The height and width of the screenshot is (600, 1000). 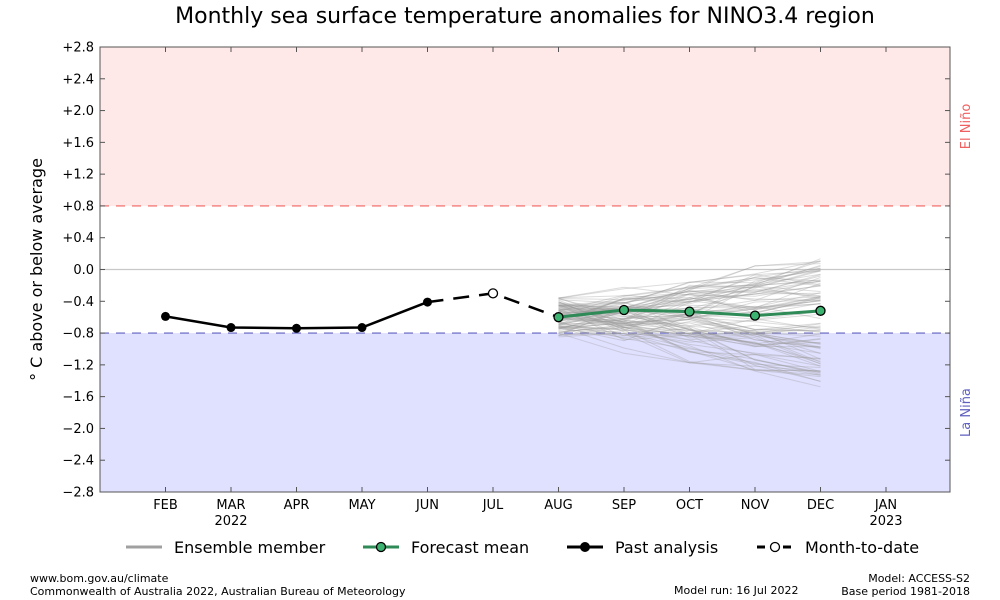 I want to click on y-tick-label: −0.4, so click(x=78, y=302).